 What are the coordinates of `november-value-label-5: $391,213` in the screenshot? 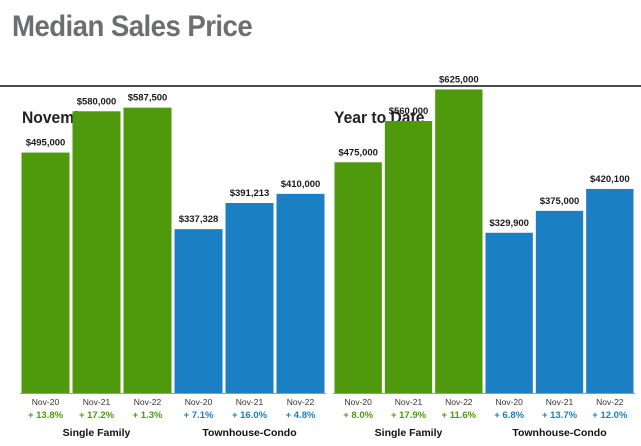 It's located at (250, 193).